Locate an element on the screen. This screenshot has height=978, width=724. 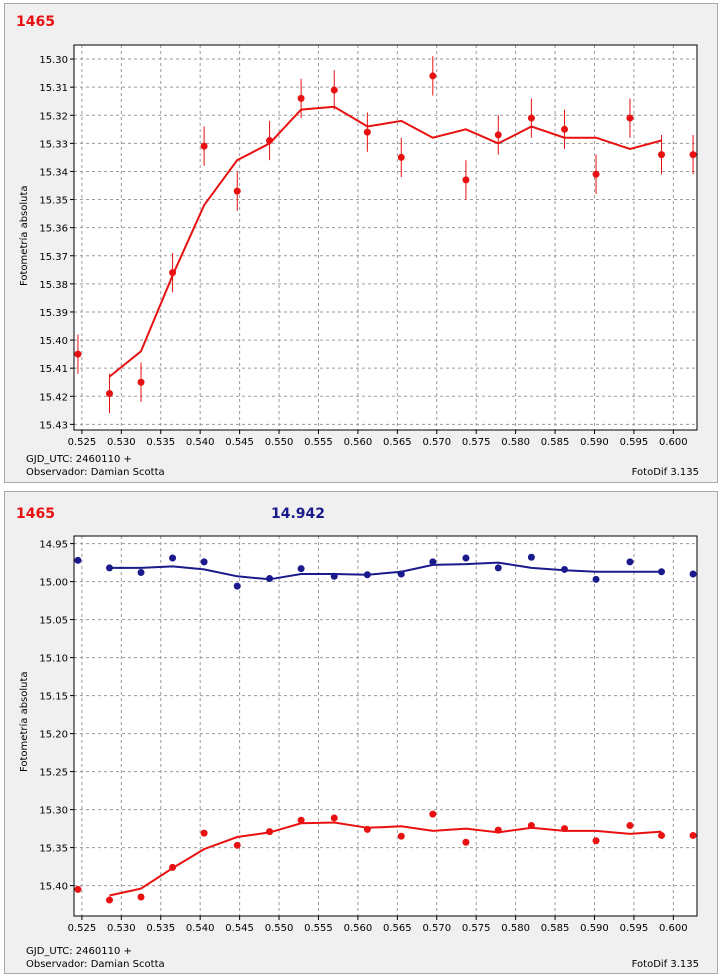
y-tick-label: 15.25 is located at coordinates (53, 773).